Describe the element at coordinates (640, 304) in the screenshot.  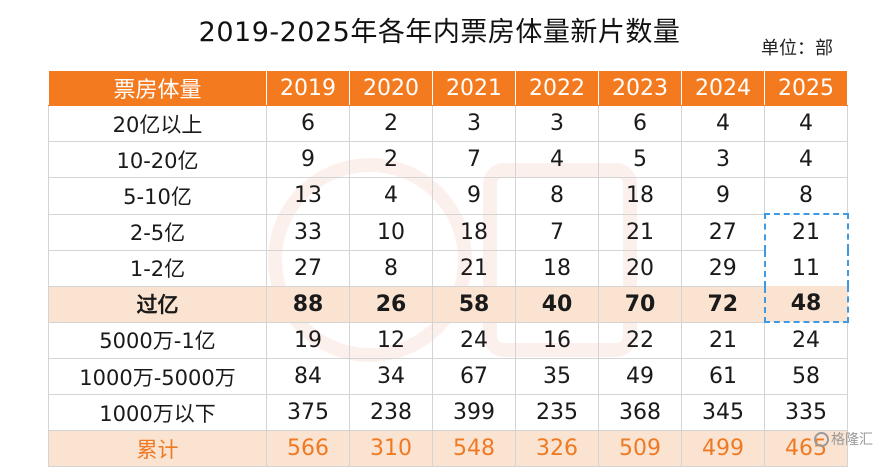
I see `table-cell: 70` at that location.